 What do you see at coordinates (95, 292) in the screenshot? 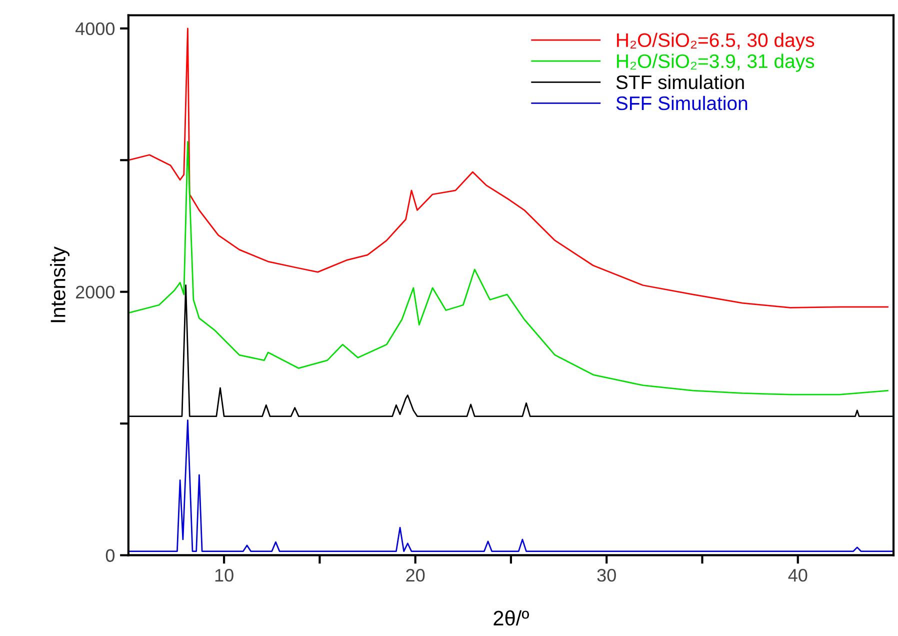
I see `y-tick-label: 2000` at bounding box center [95, 292].